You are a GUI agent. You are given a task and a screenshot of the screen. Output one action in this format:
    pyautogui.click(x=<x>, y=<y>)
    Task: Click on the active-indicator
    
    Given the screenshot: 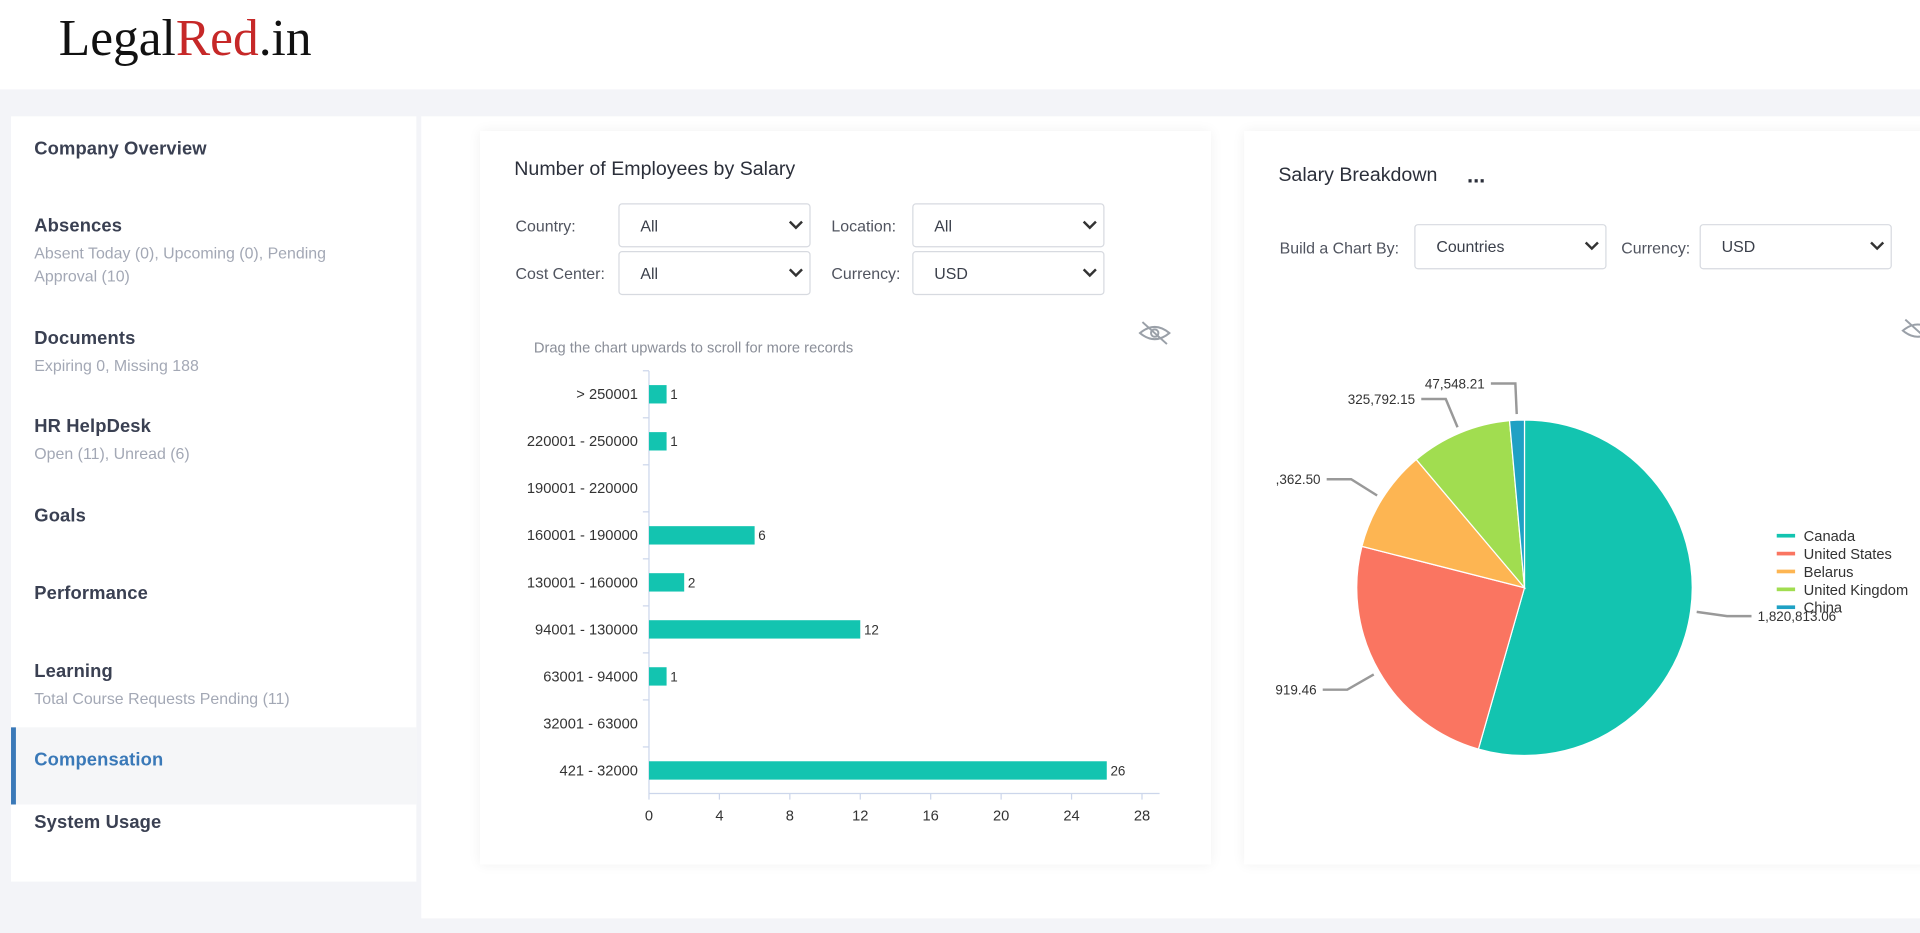 What is the action you would take?
    pyautogui.click(x=13, y=766)
    